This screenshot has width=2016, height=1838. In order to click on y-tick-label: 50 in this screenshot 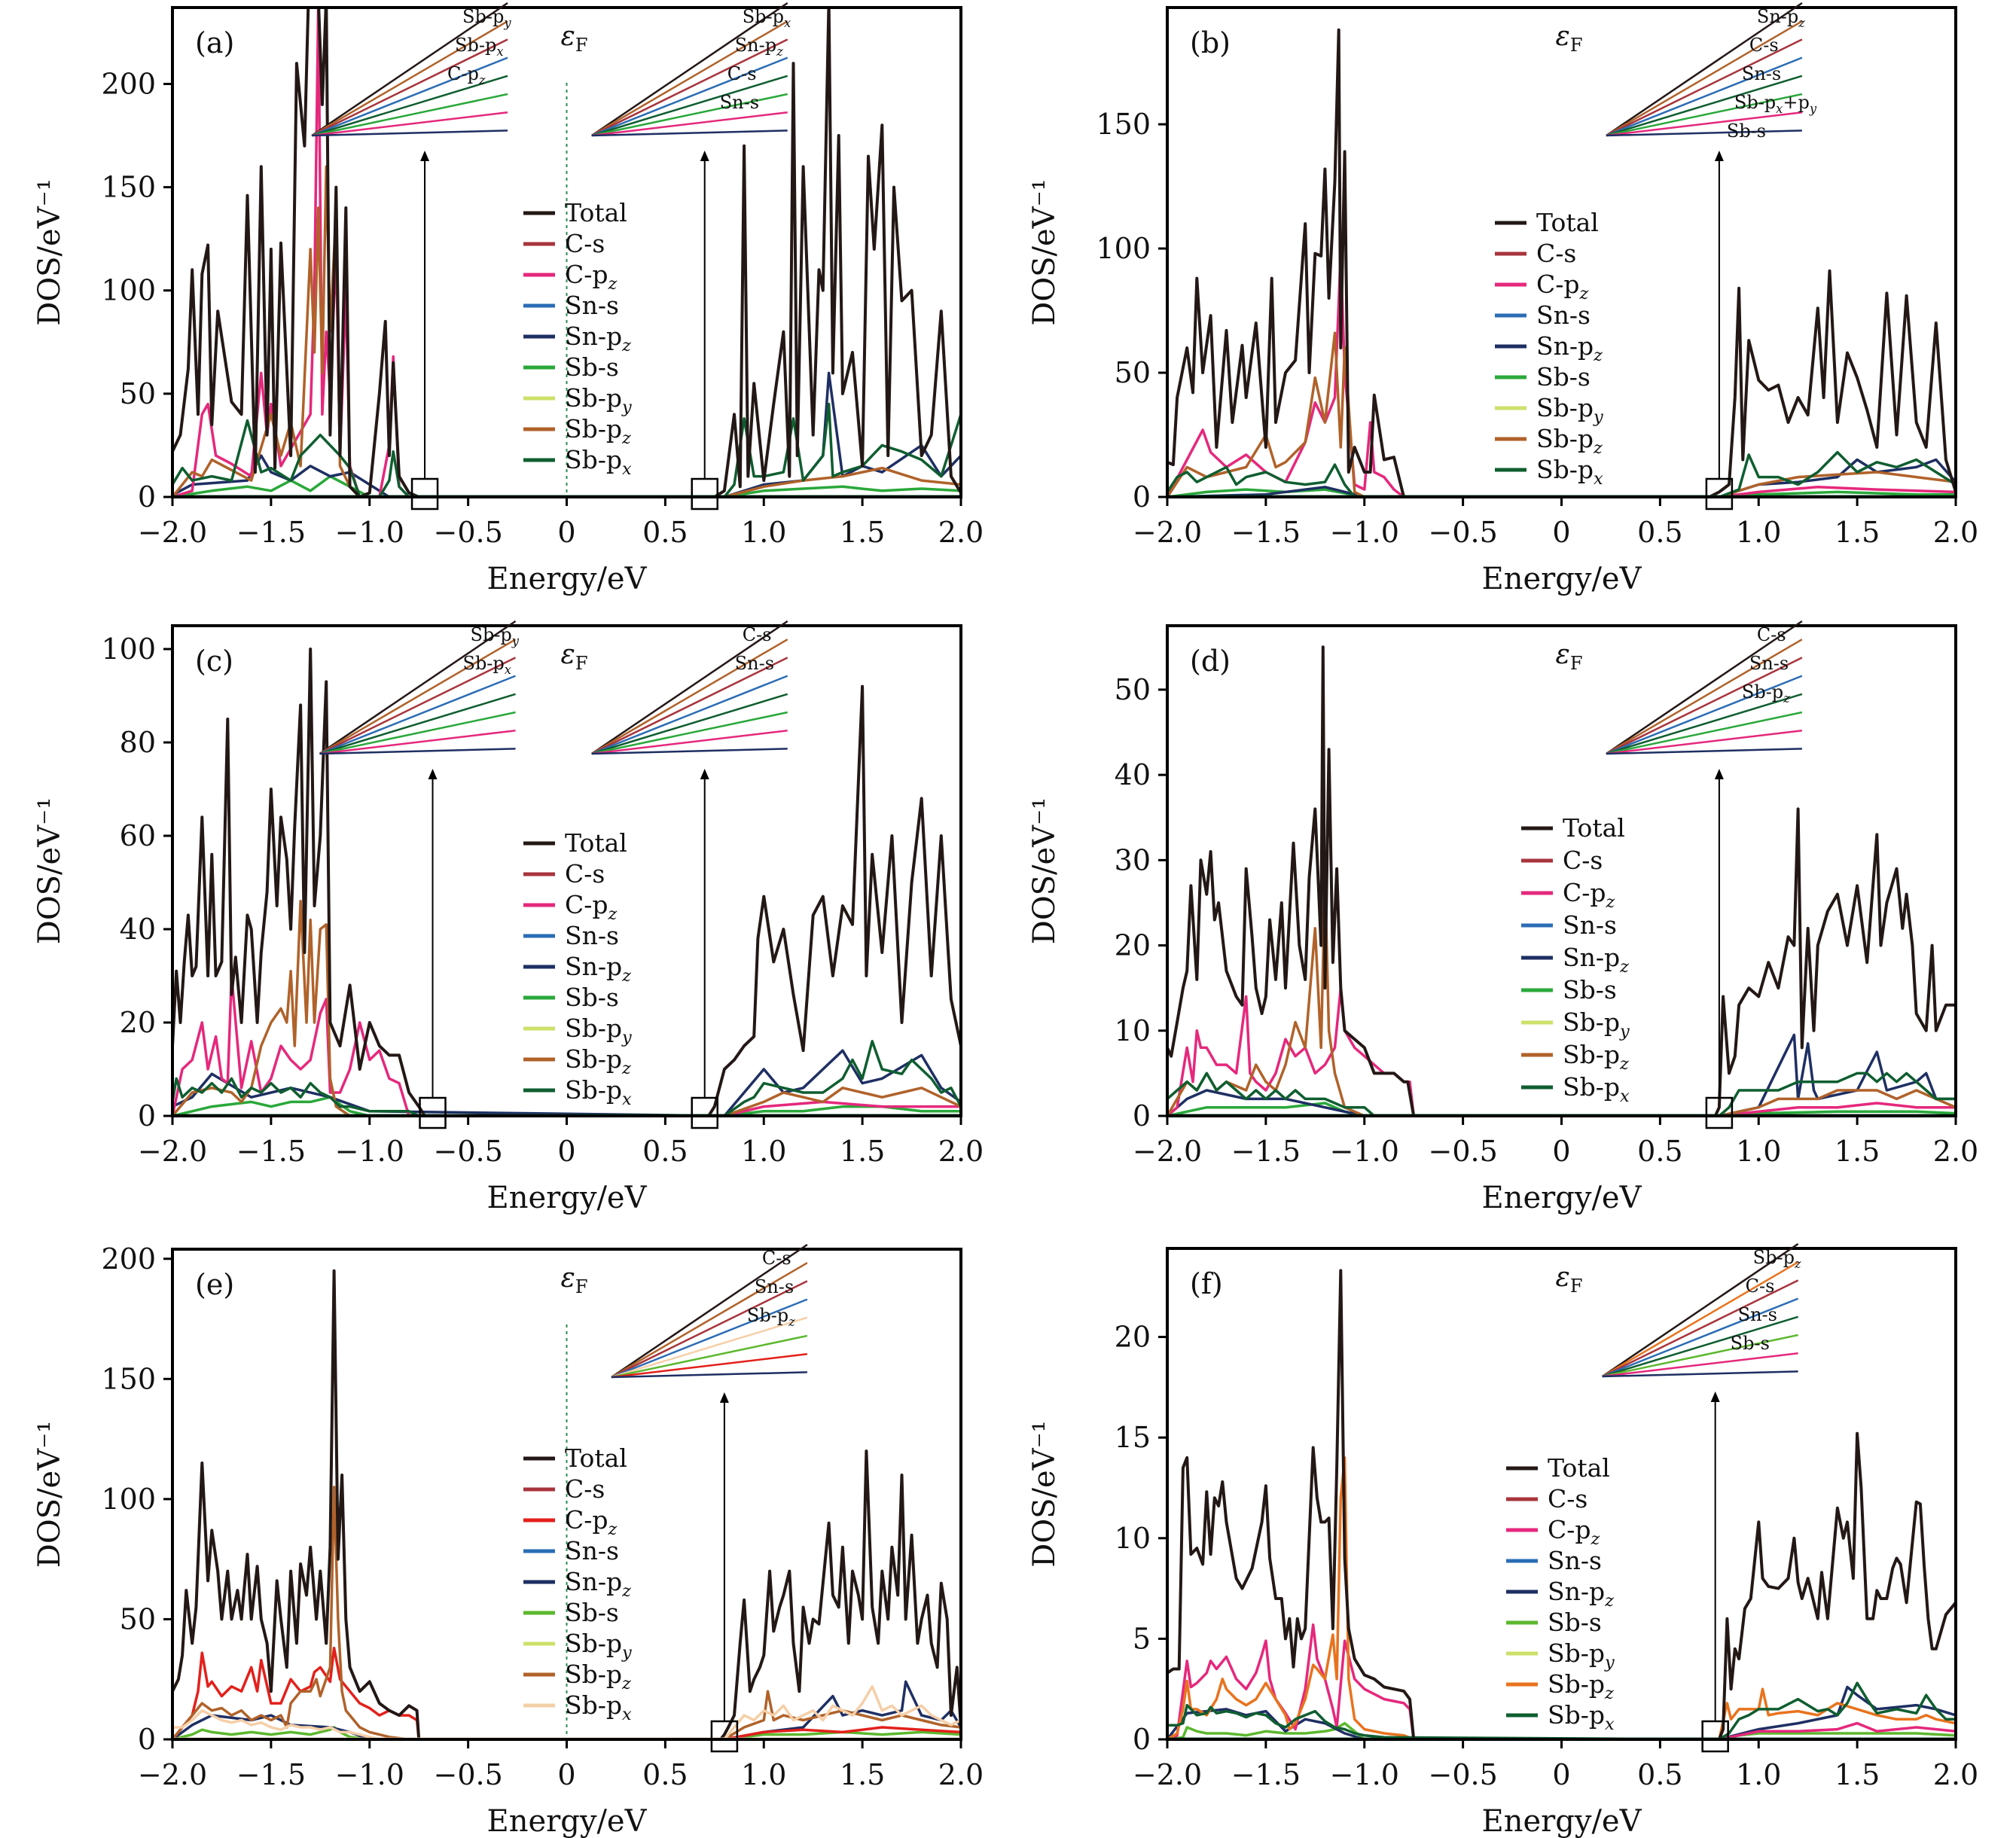, I will do `click(138, 1618)`.